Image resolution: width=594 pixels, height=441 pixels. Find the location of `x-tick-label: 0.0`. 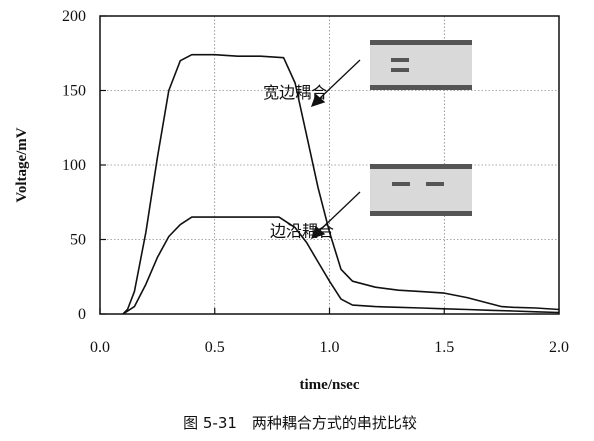

x-tick-label: 0.0 is located at coordinates (100, 347).